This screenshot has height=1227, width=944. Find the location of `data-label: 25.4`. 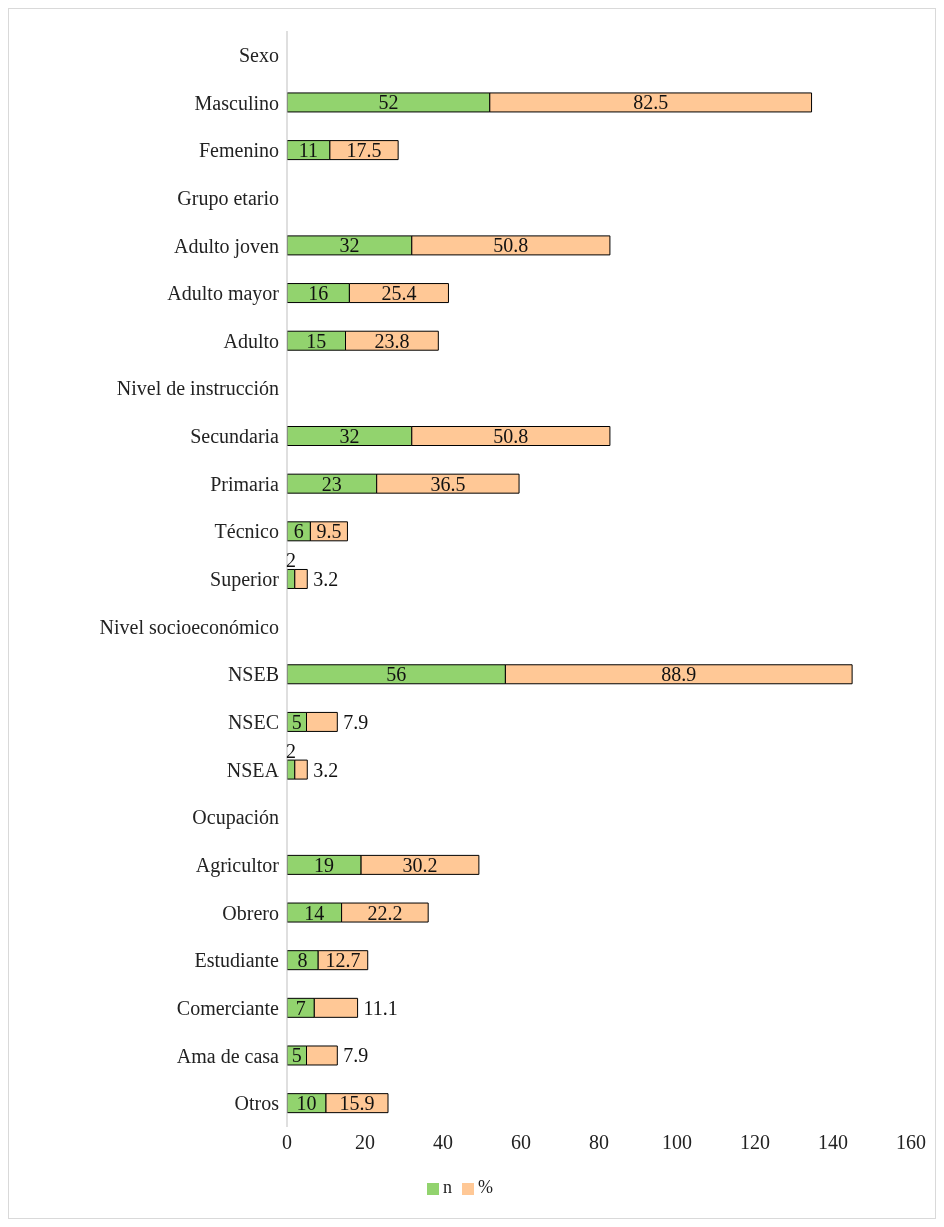

data-label: 25.4 is located at coordinates (399, 293).